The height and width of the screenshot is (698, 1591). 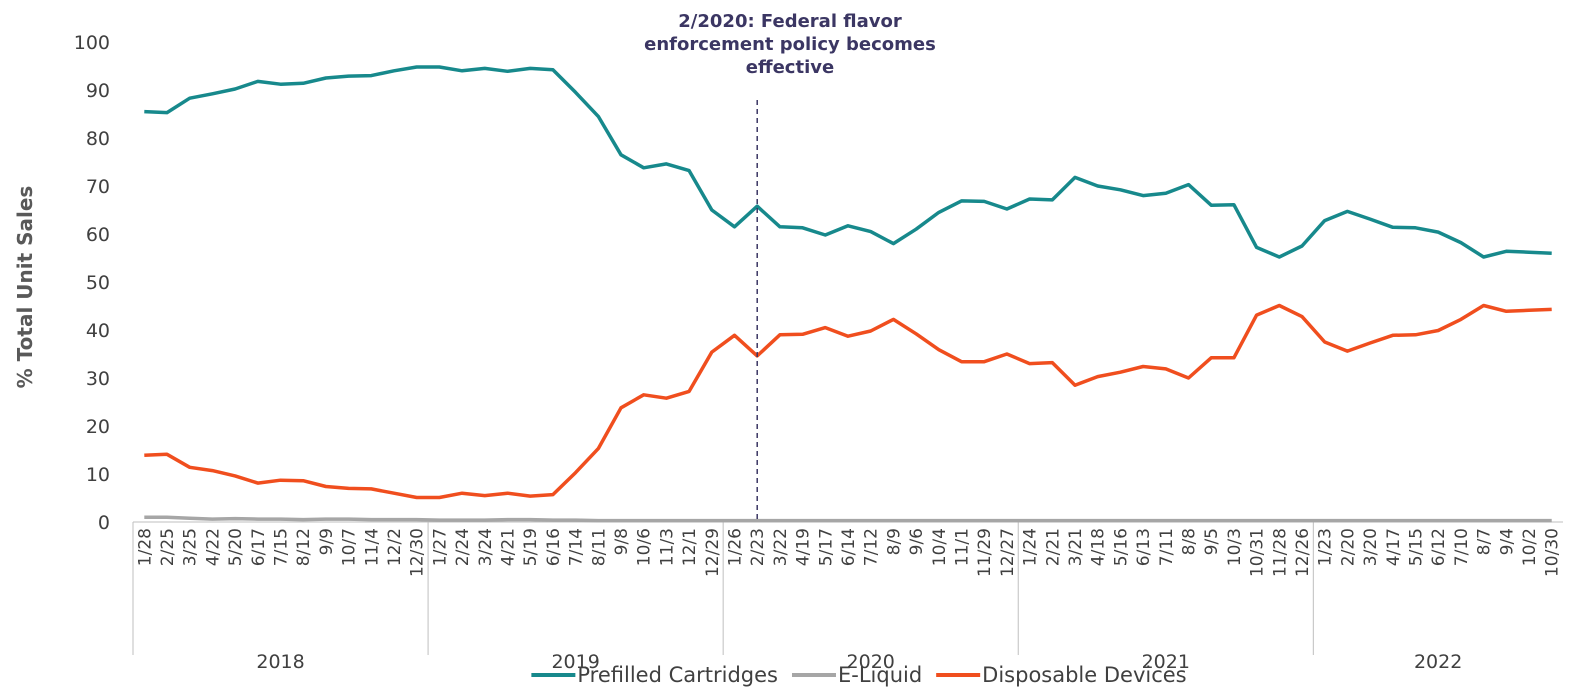 I want to click on x-tick-label: 10/30, so click(x=1553, y=552).